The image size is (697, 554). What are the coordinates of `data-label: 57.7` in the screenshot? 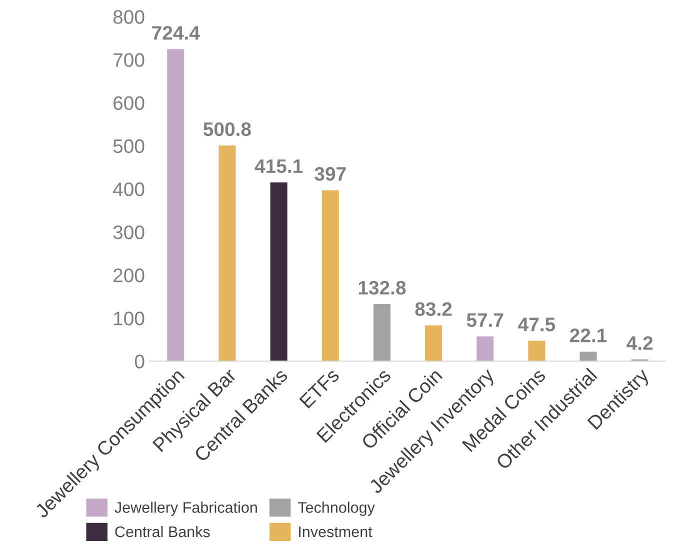 It's located at (485, 320).